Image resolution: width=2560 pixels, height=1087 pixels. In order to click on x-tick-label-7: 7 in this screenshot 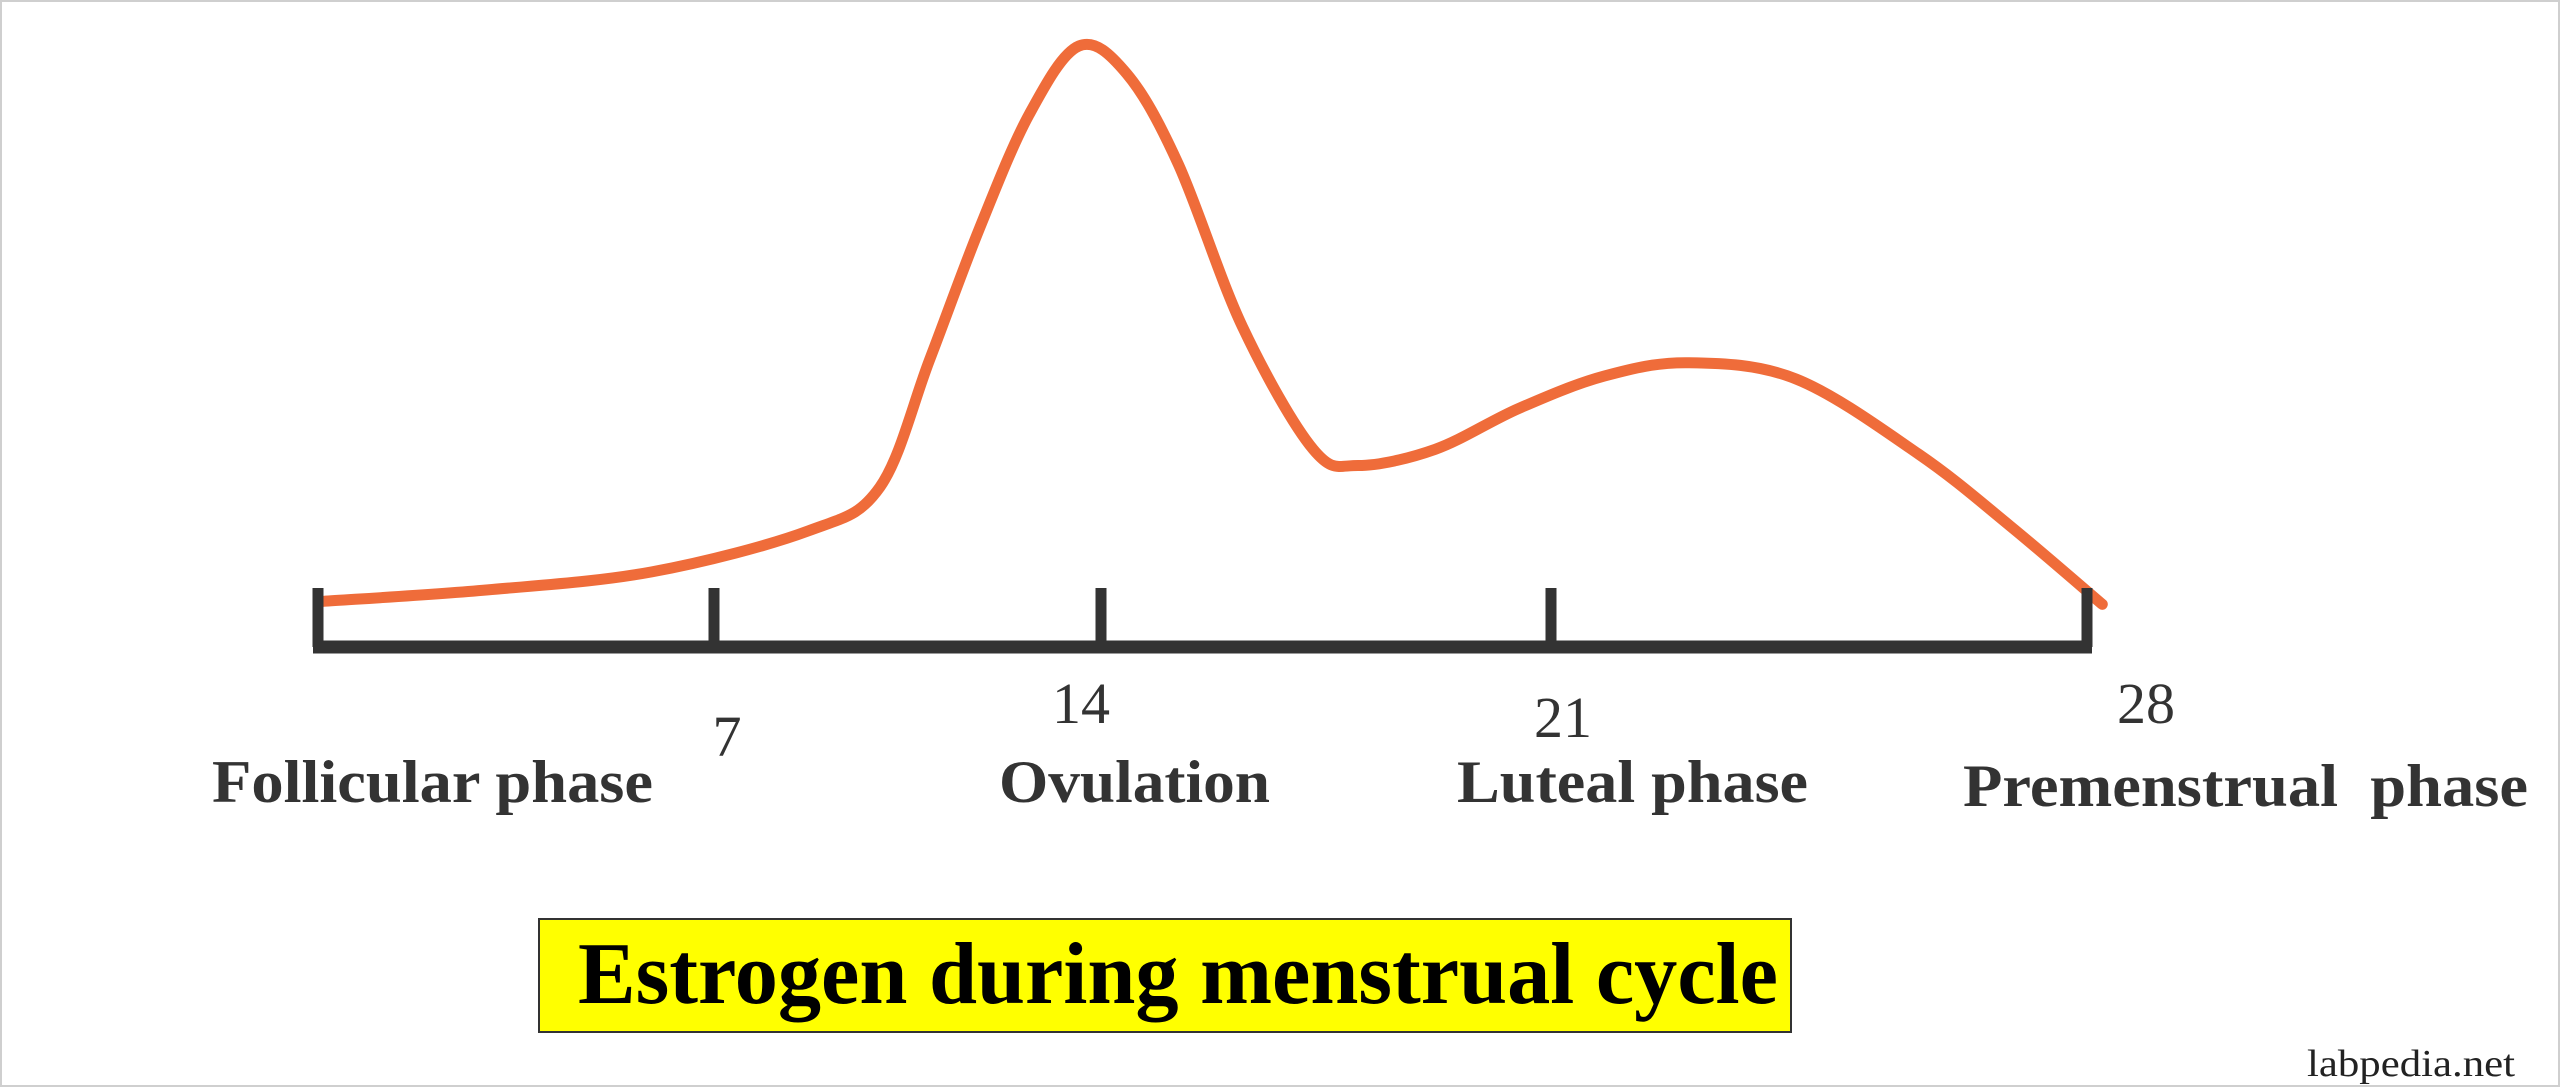, I will do `click(727, 736)`.